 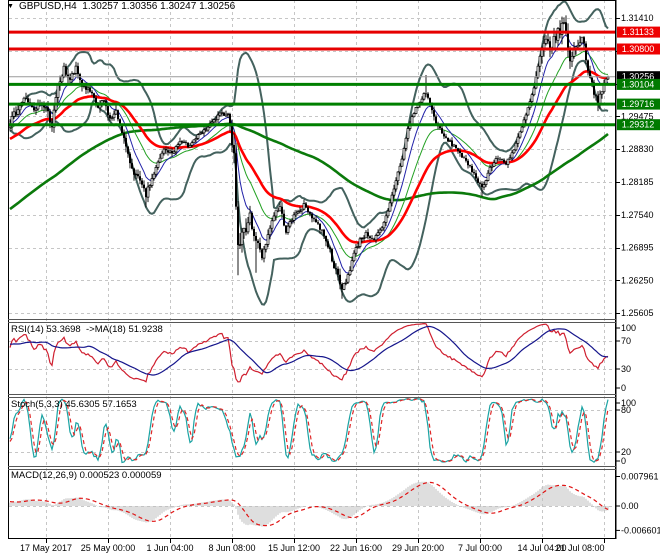 I want to click on svg-text: 1.30104, so click(x=638, y=84).